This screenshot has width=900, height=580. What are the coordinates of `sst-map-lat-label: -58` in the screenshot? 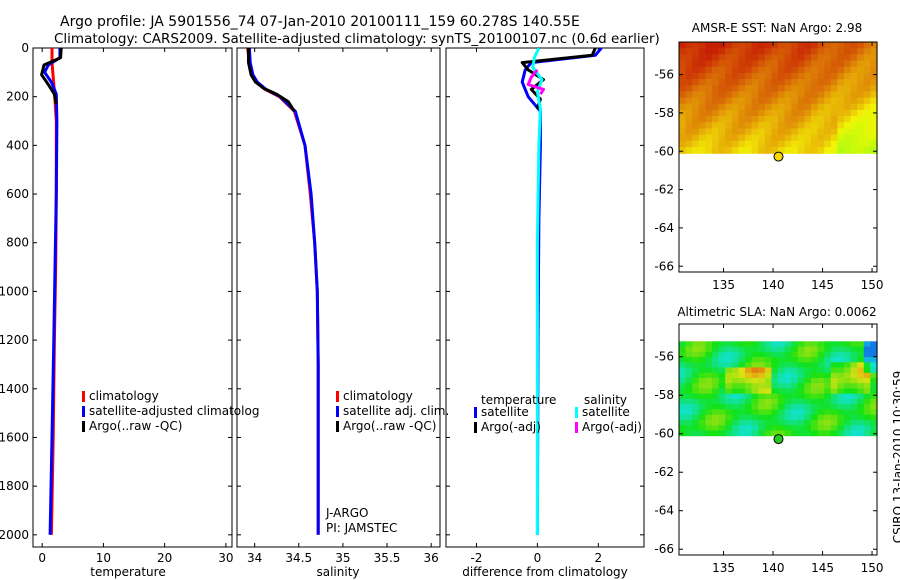 It's located at (664, 113).